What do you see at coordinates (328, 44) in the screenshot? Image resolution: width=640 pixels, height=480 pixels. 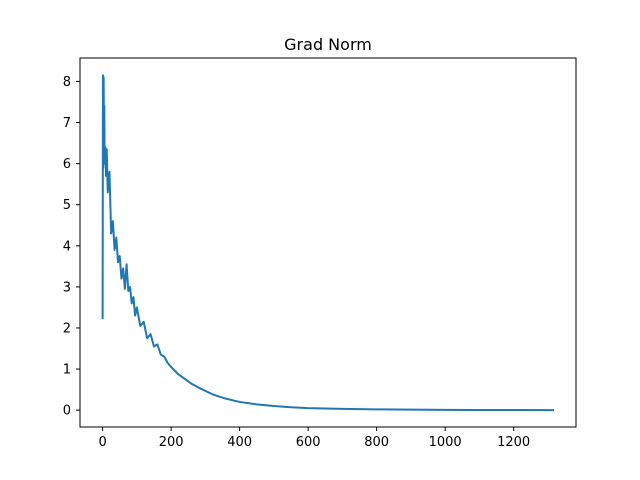 I see `chart-title: Grad Norm` at bounding box center [328, 44].